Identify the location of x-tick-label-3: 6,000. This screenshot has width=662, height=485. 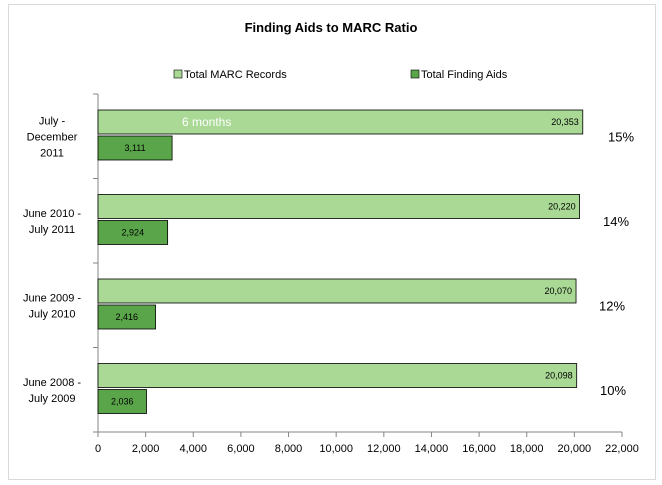
(241, 449).